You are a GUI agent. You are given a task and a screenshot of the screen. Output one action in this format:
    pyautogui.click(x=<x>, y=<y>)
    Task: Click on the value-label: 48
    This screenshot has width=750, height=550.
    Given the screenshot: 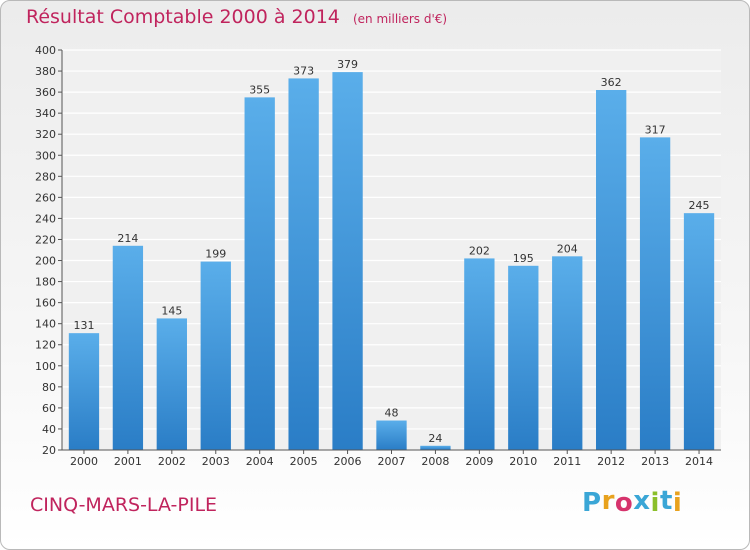 What is the action you would take?
    pyautogui.click(x=392, y=413)
    